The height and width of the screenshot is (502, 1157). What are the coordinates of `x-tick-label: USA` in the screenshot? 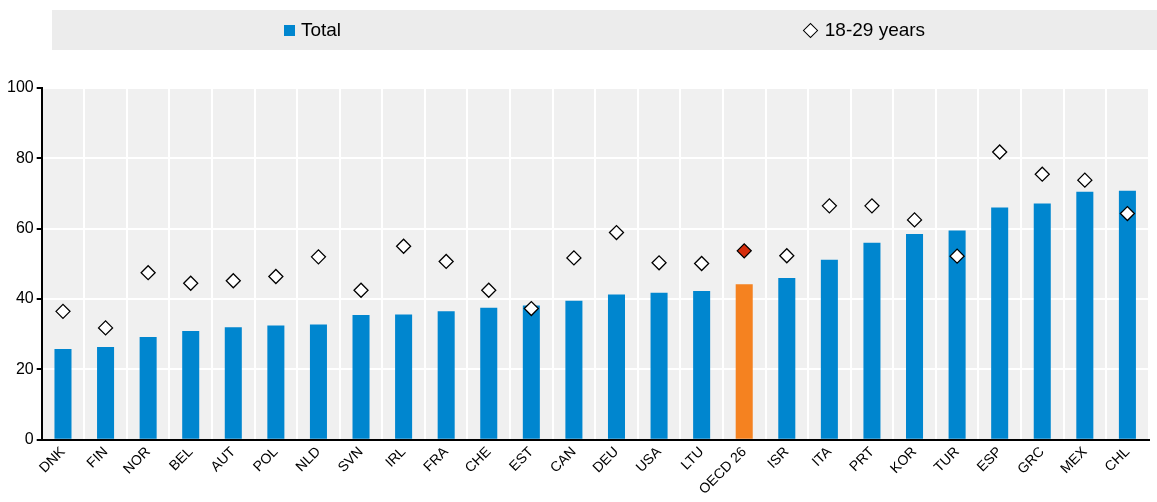 It's located at (648, 458).